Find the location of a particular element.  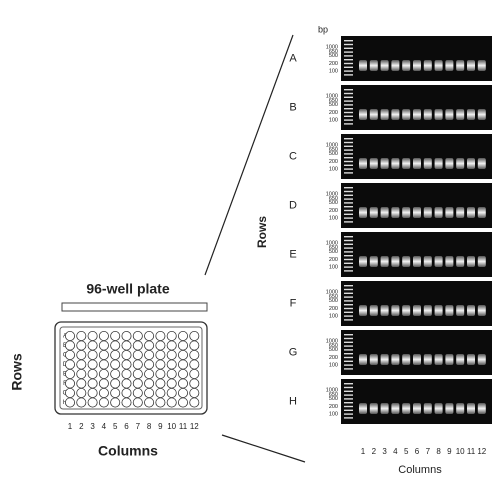

plate-title: 96-well plate is located at coordinates (127, 289).